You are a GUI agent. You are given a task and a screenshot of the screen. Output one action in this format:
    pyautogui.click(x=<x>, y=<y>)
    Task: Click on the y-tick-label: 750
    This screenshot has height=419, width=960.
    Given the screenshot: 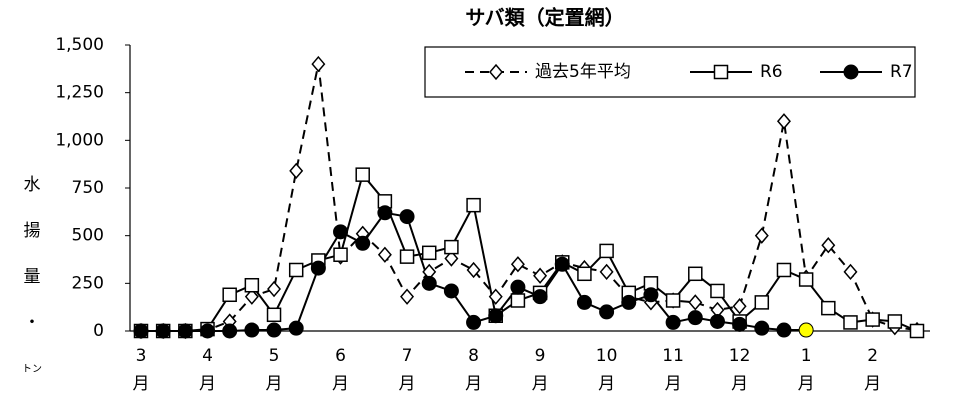 What is the action you would take?
    pyautogui.click(x=88, y=188)
    